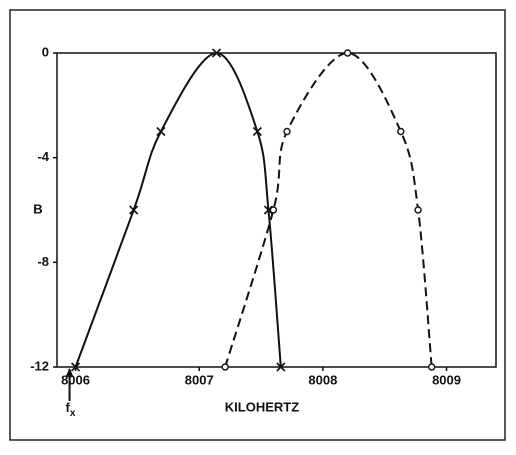 This screenshot has width=516, height=455. What do you see at coordinates (68, 407) in the screenshot?
I see `annotation-main: f` at bounding box center [68, 407].